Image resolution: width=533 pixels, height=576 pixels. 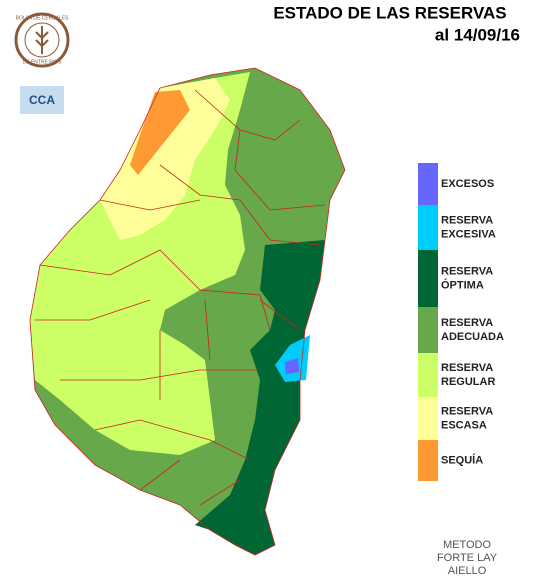 What do you see at coordinates (468, 234) in the screenshot?
I see `legend-label: EXCESIVA` at bounding box center [468, 234].